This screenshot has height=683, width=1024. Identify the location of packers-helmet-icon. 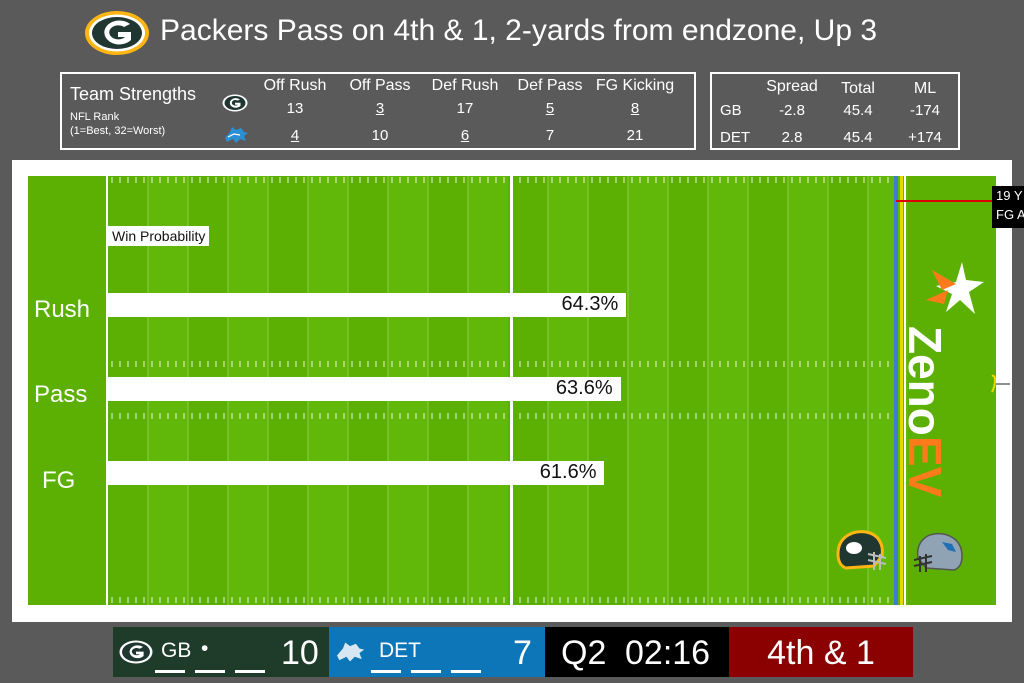
(861, 550).